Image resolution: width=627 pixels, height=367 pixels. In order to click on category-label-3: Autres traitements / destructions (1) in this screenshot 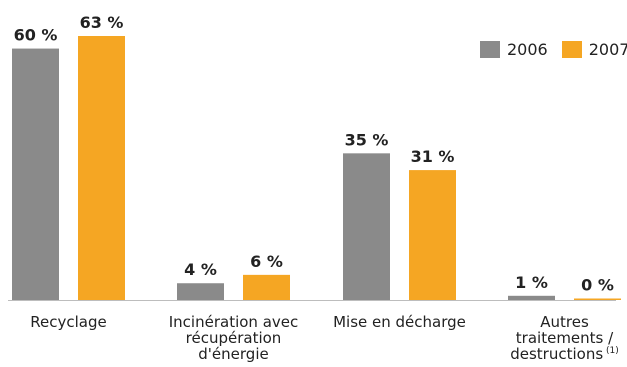, I will do `click(564, 338)`.